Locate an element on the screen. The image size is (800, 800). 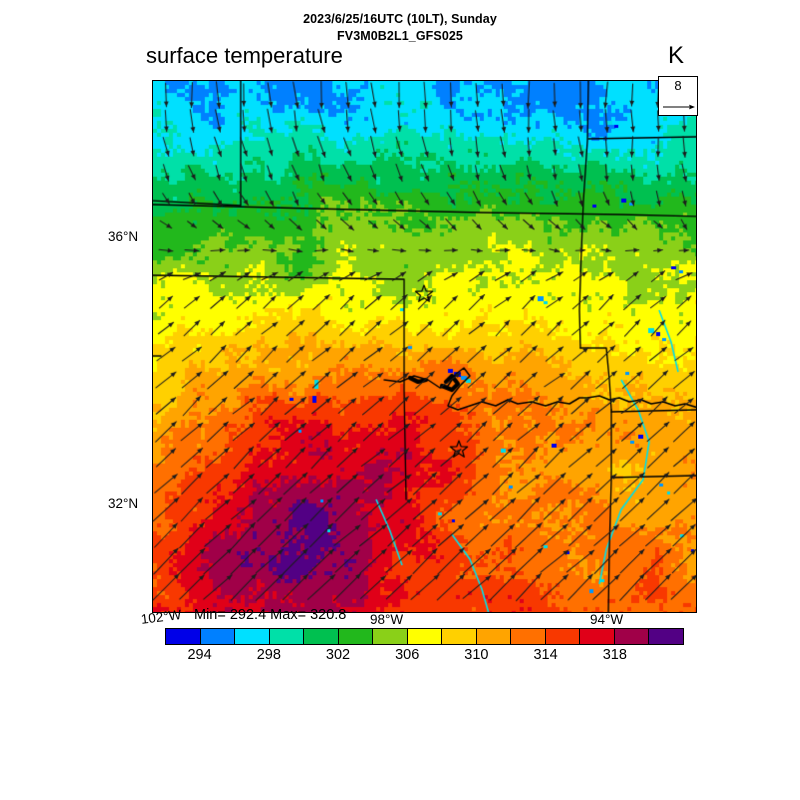
colorbar-tick-label: 302 is located at coordinates (338, 655).